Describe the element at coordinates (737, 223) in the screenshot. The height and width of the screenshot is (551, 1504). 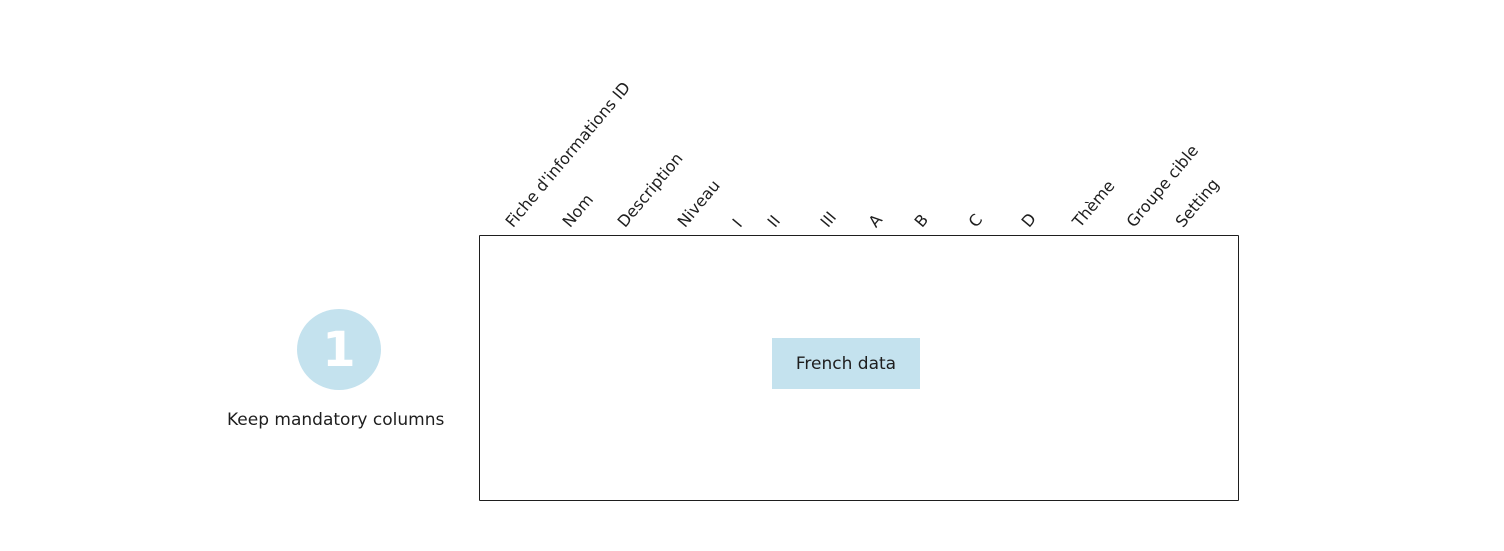
I see `column-header: I` at that location.